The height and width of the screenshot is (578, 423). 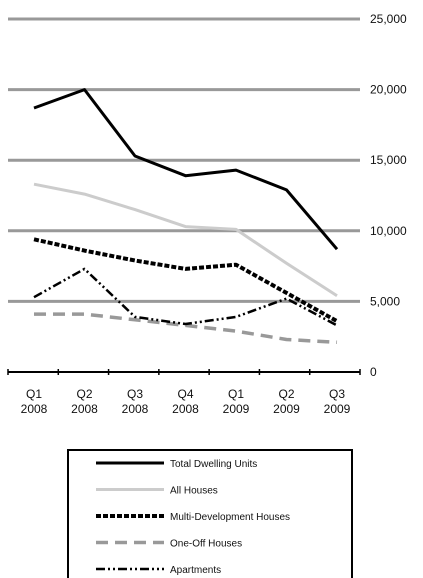 What do you see at coordinates (34, 401) in the screenshot?
I see `x-tick-label: Q1 2008` at bounding box center [34, 401].